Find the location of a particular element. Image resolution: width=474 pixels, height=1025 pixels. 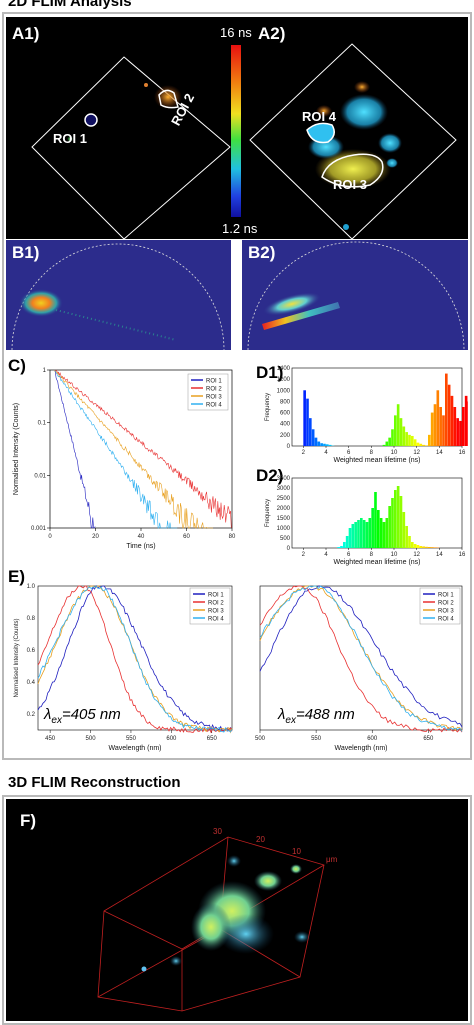

roi-4-label: ROI 4 is located at coordinates (319, 116).